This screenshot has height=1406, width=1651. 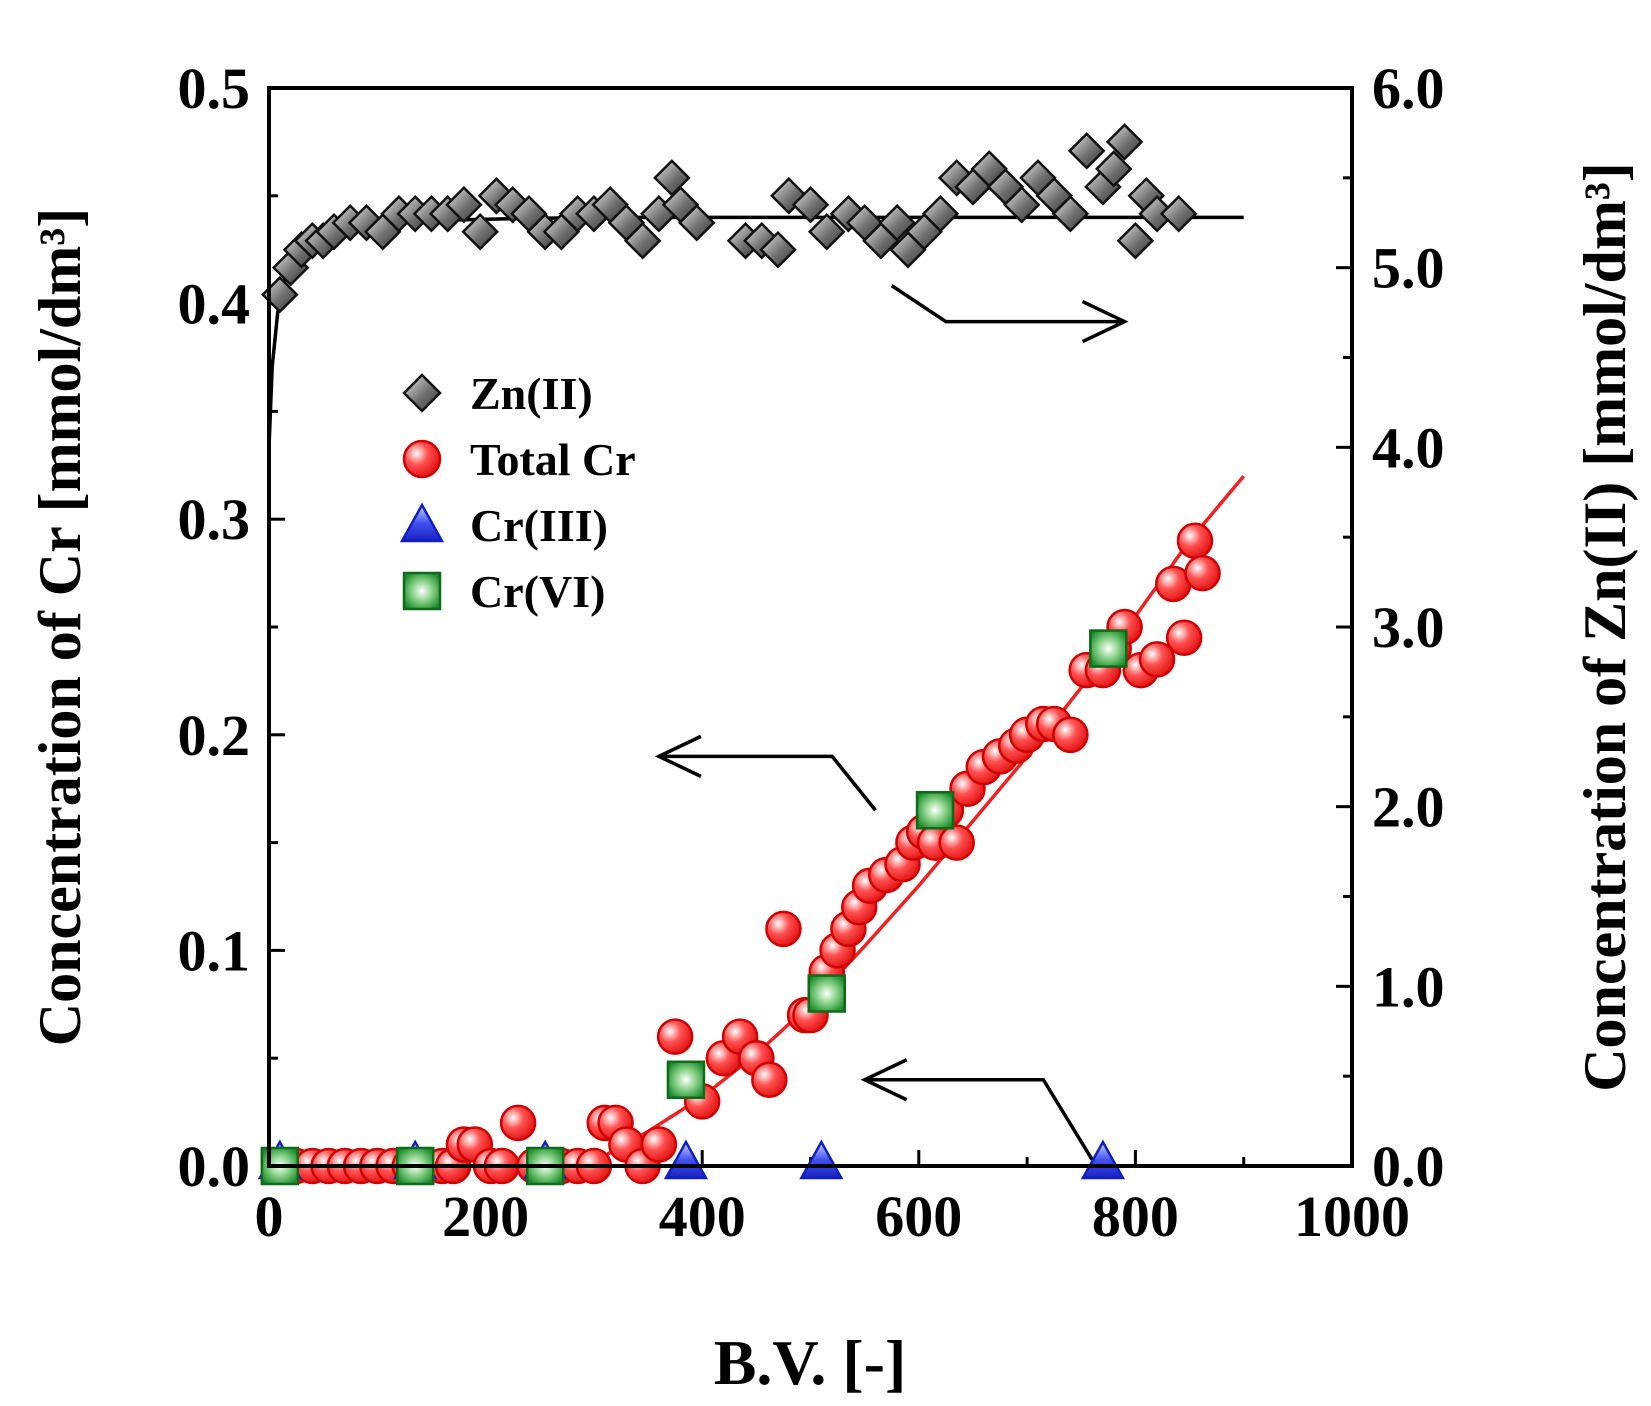 I want to click on legend-label-zn: Zn(II), so click(x=531, y=393).